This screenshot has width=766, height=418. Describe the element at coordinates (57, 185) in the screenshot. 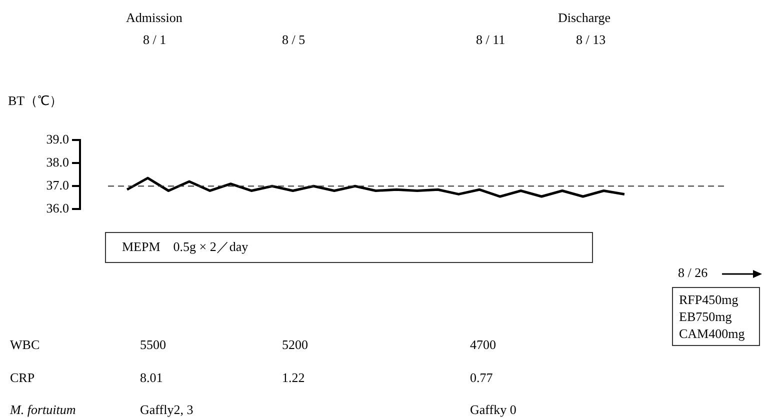

I see `y-tick-label: 37.0` at that location.